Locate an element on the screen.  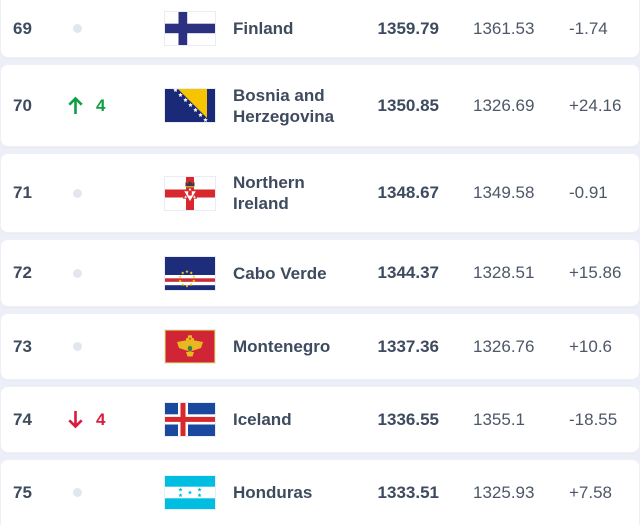
table-row: 72 Cabo Verde 1344.37 1328.51 +15.86 is located at coordinates (320, 273).